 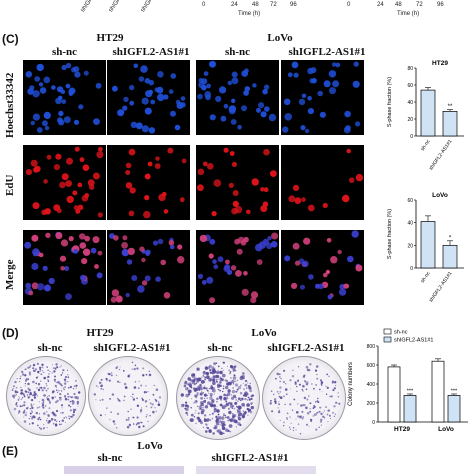 I want to click on panel-d-letter: (D), so click(x=10, y=333).